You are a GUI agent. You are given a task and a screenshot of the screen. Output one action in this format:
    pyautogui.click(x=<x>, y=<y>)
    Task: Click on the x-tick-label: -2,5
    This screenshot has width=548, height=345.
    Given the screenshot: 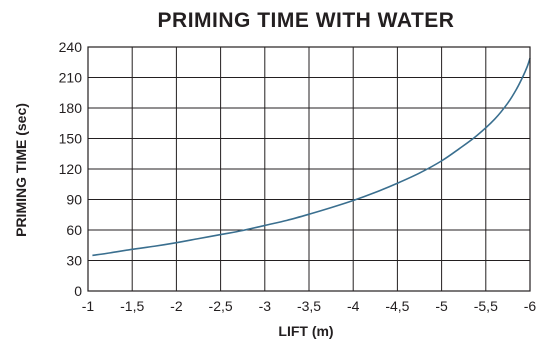 What is the action you would take?
    pyautogui.click(x=221, y=306)
    